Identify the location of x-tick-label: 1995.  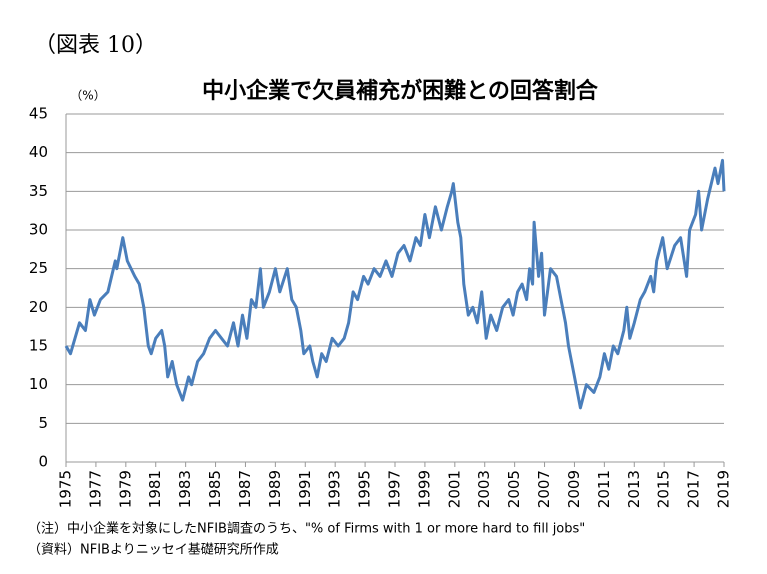
(365, 489).